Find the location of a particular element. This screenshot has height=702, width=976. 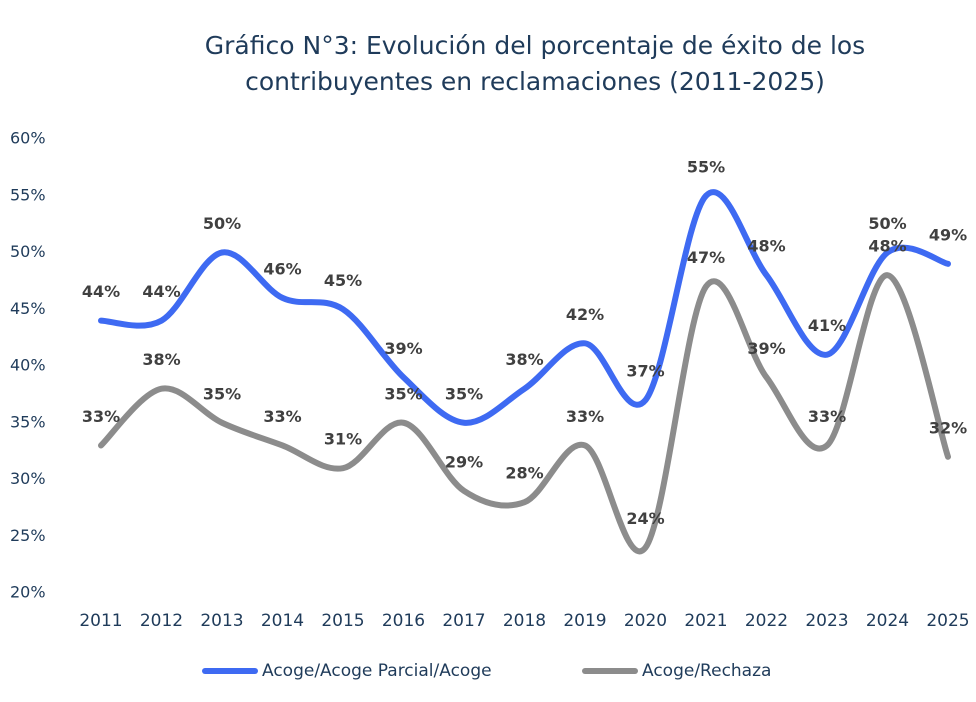

y-tick-label: 30% is located at coordinates (28, 478).